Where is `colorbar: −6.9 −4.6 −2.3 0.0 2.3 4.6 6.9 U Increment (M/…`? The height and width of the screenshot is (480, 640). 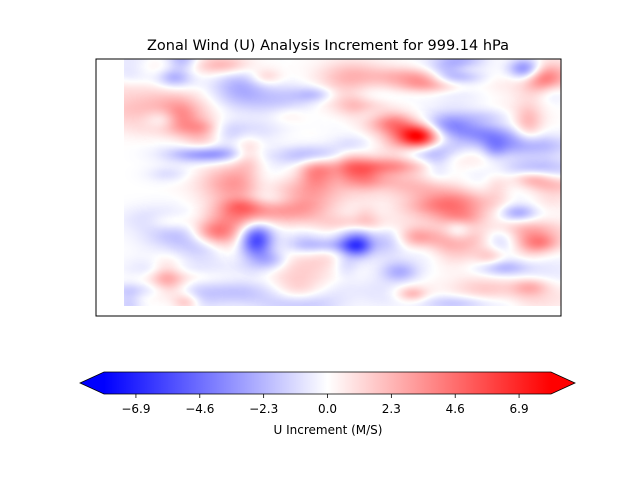 colorbar: −6.9 −4.6 −2.3 0.0 2.3 4.6 6.9 U Increment (M/… is located at coordinates (327, 404).